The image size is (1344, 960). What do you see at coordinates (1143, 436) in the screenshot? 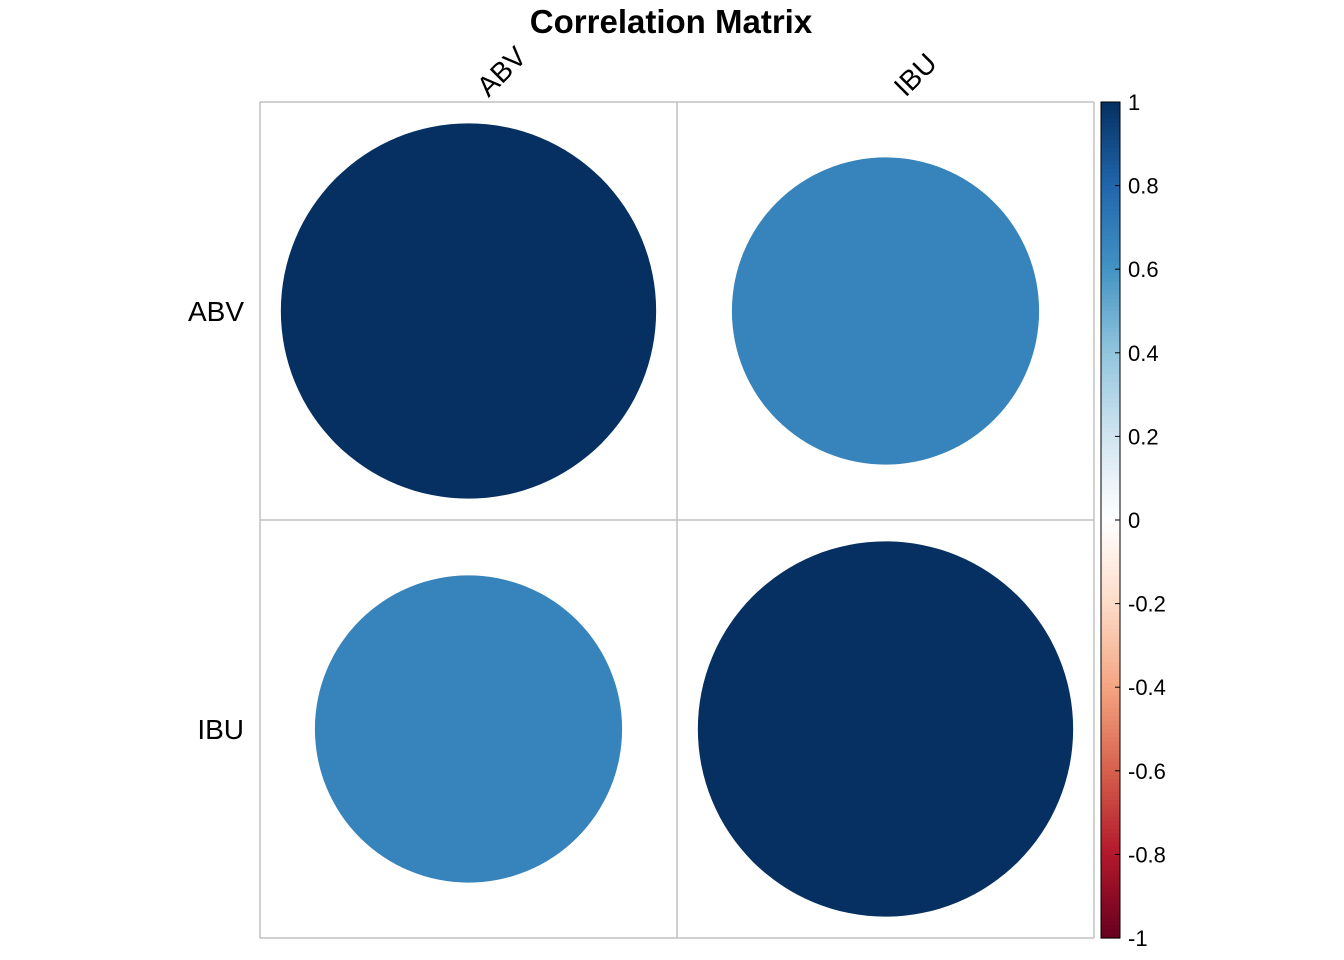
I see `colorbar-tick-label: 0.2` at bounding box center [1143, 436].